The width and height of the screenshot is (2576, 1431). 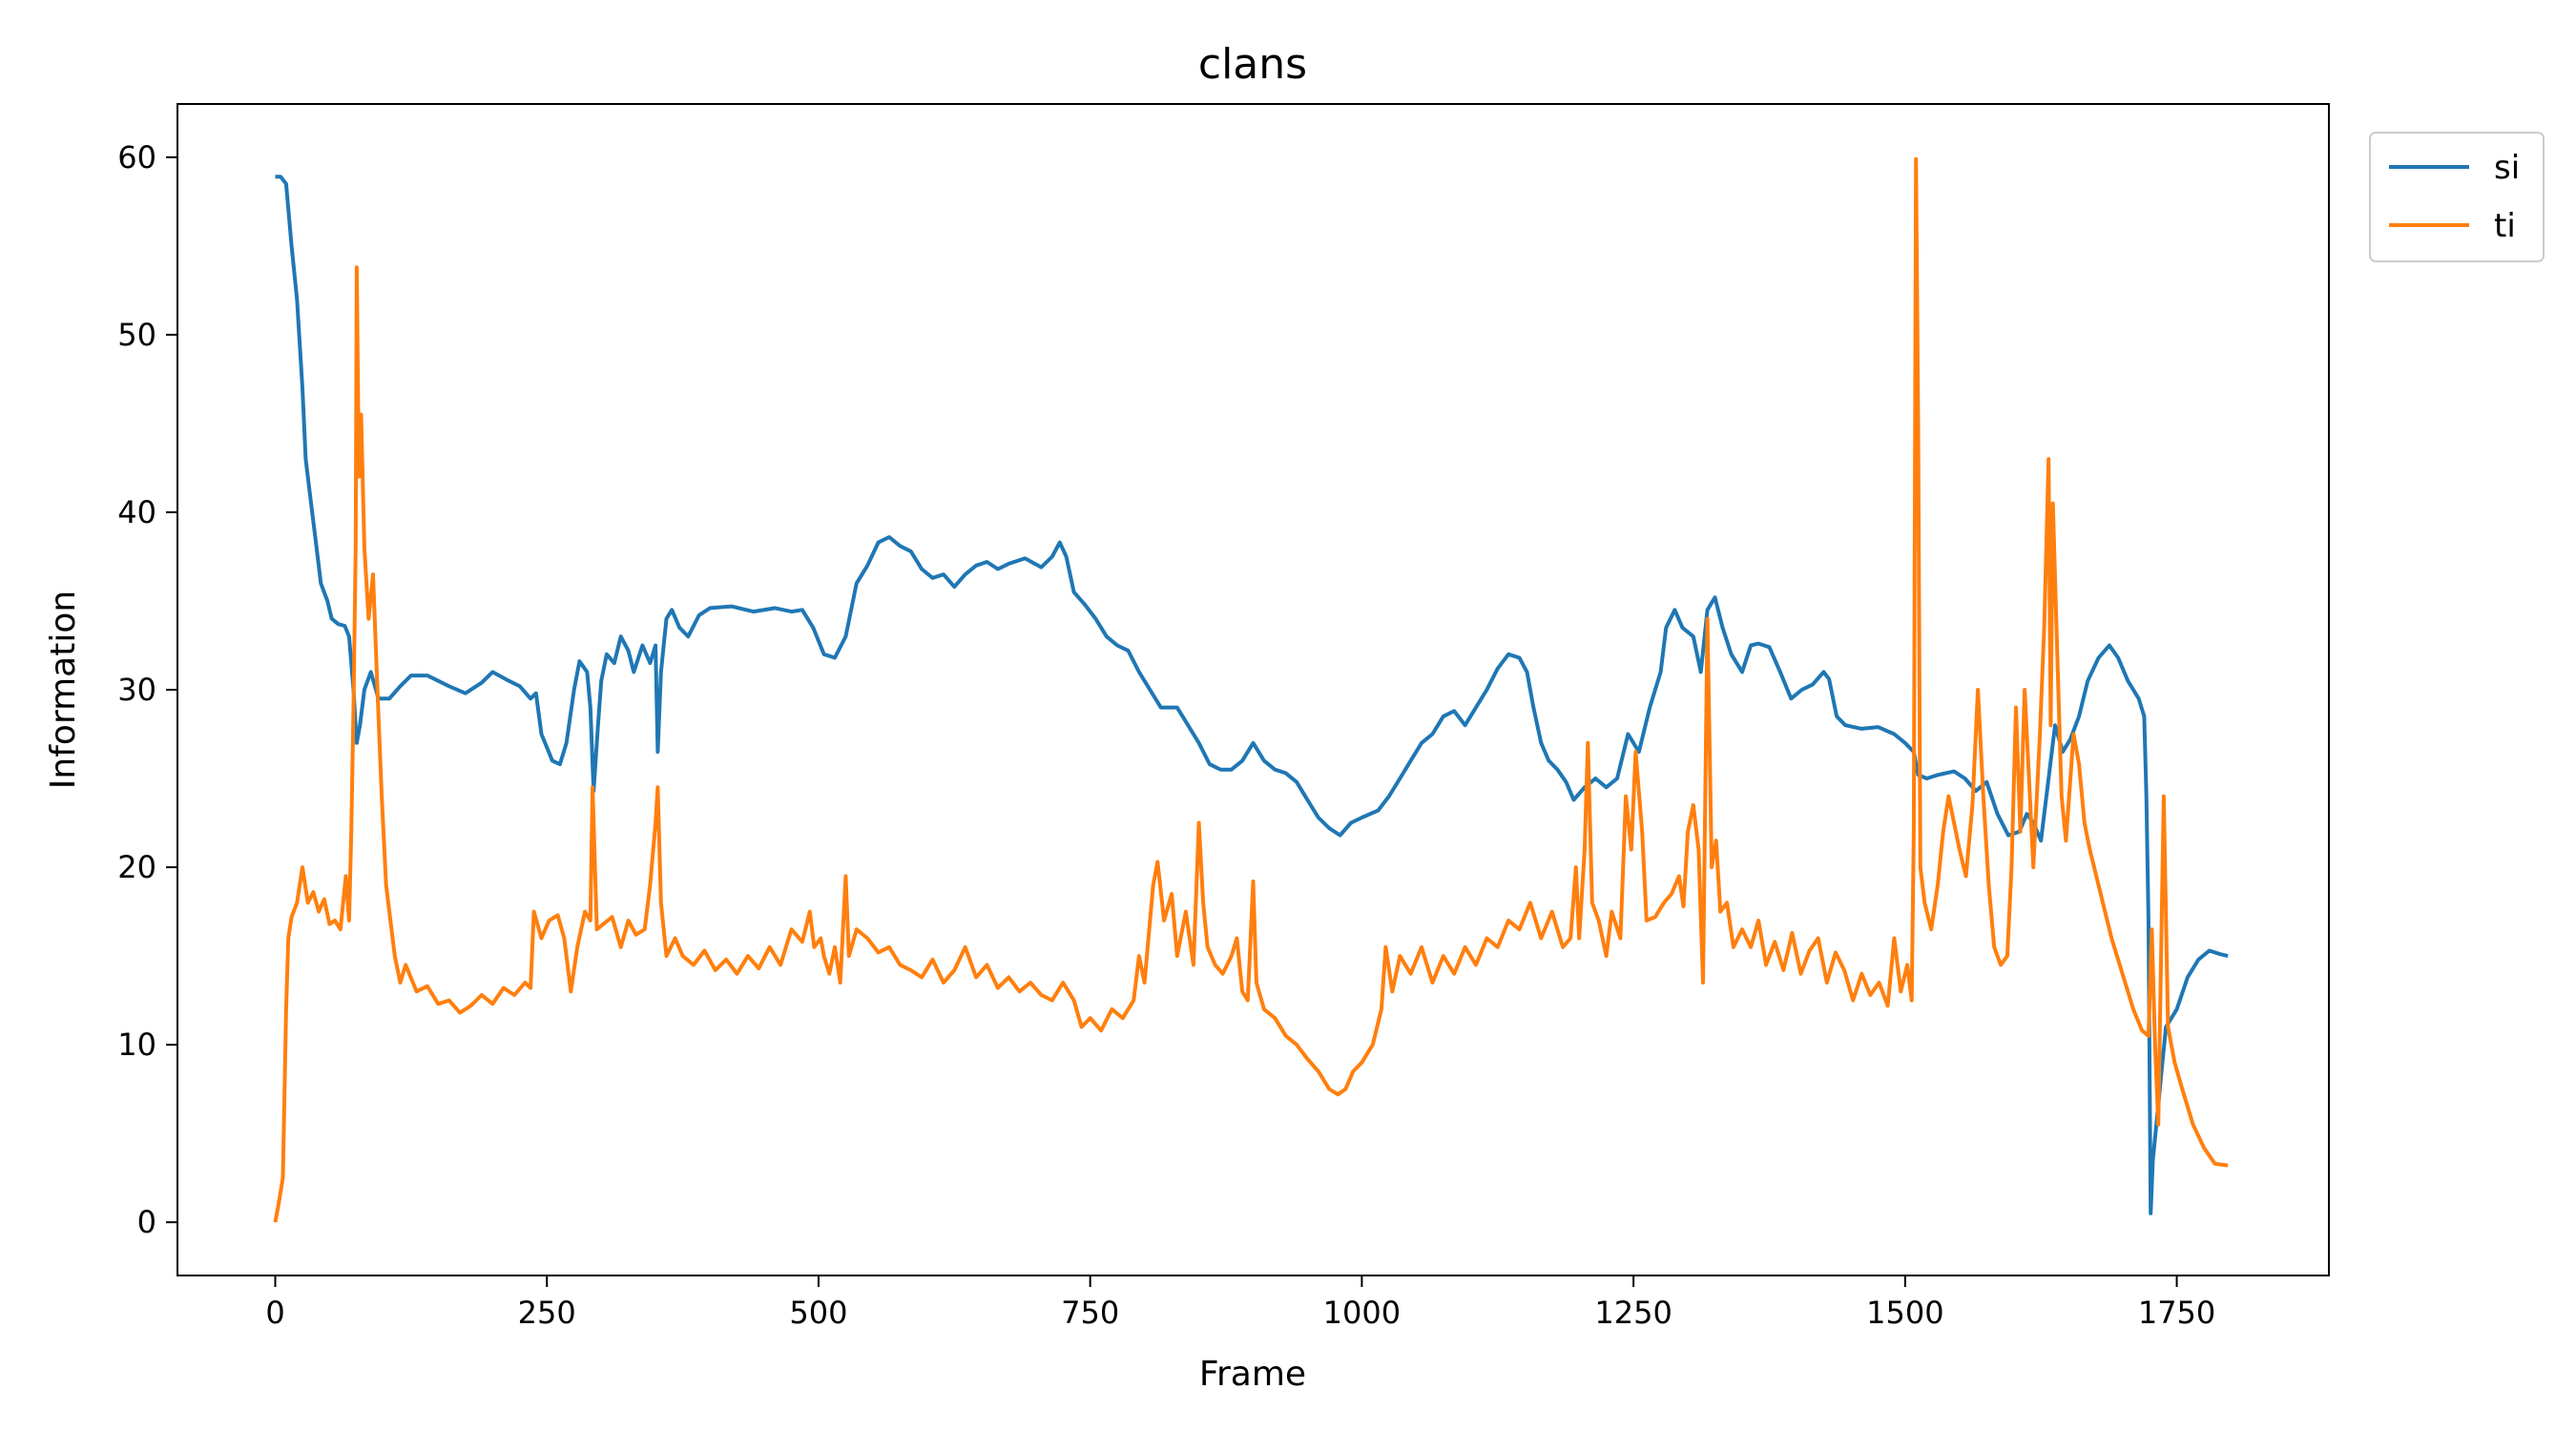 What do you see at coordinates (146, 1222) in the screenshot?
I see `y-tick-label: 0` at bounding box center [146, 1222].